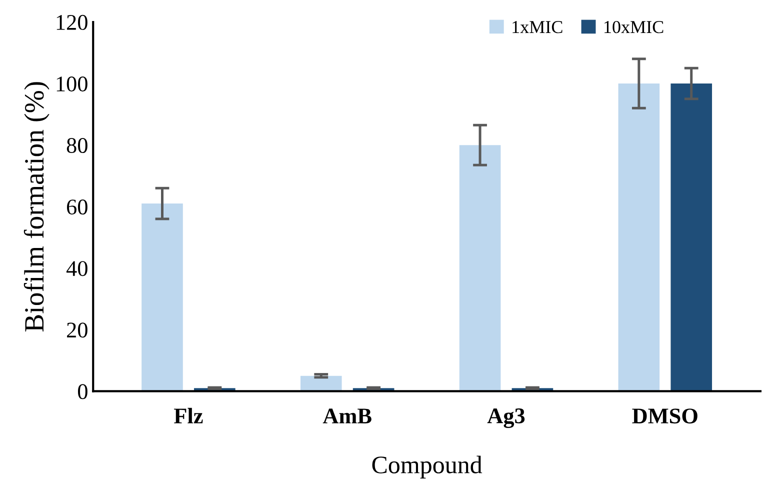 The height and width of the screenshot is (489, 776). Describe the element at coordinates (427, 467) in the screenshot. I see `x-axis-title: Compound` at that location.